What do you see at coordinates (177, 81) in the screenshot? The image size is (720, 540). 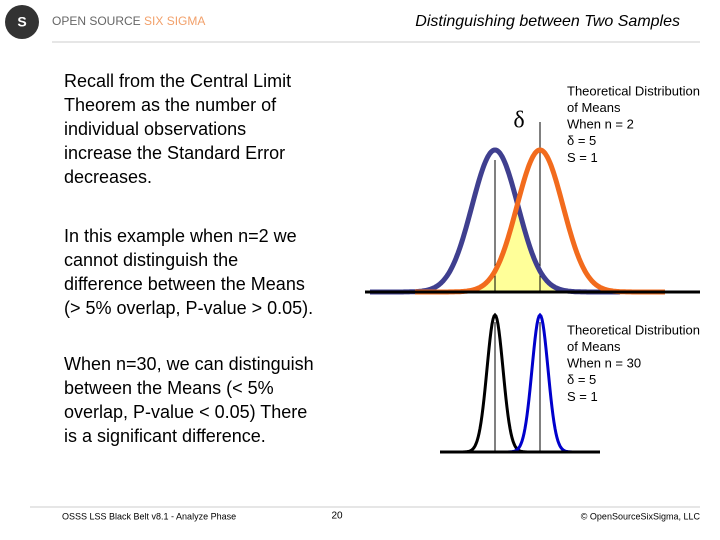 I see `paragraph-line: Recall from the Central Limit` at bounding box center [177, 81].